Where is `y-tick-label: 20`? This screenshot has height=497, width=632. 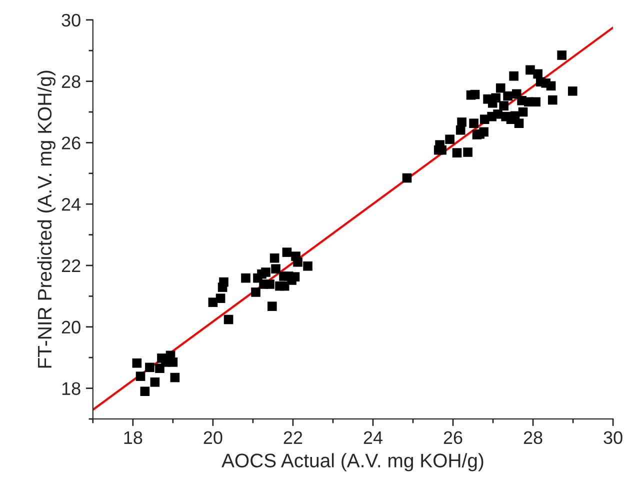 y-tick-label: 20 is located at coordinates (71, 327).